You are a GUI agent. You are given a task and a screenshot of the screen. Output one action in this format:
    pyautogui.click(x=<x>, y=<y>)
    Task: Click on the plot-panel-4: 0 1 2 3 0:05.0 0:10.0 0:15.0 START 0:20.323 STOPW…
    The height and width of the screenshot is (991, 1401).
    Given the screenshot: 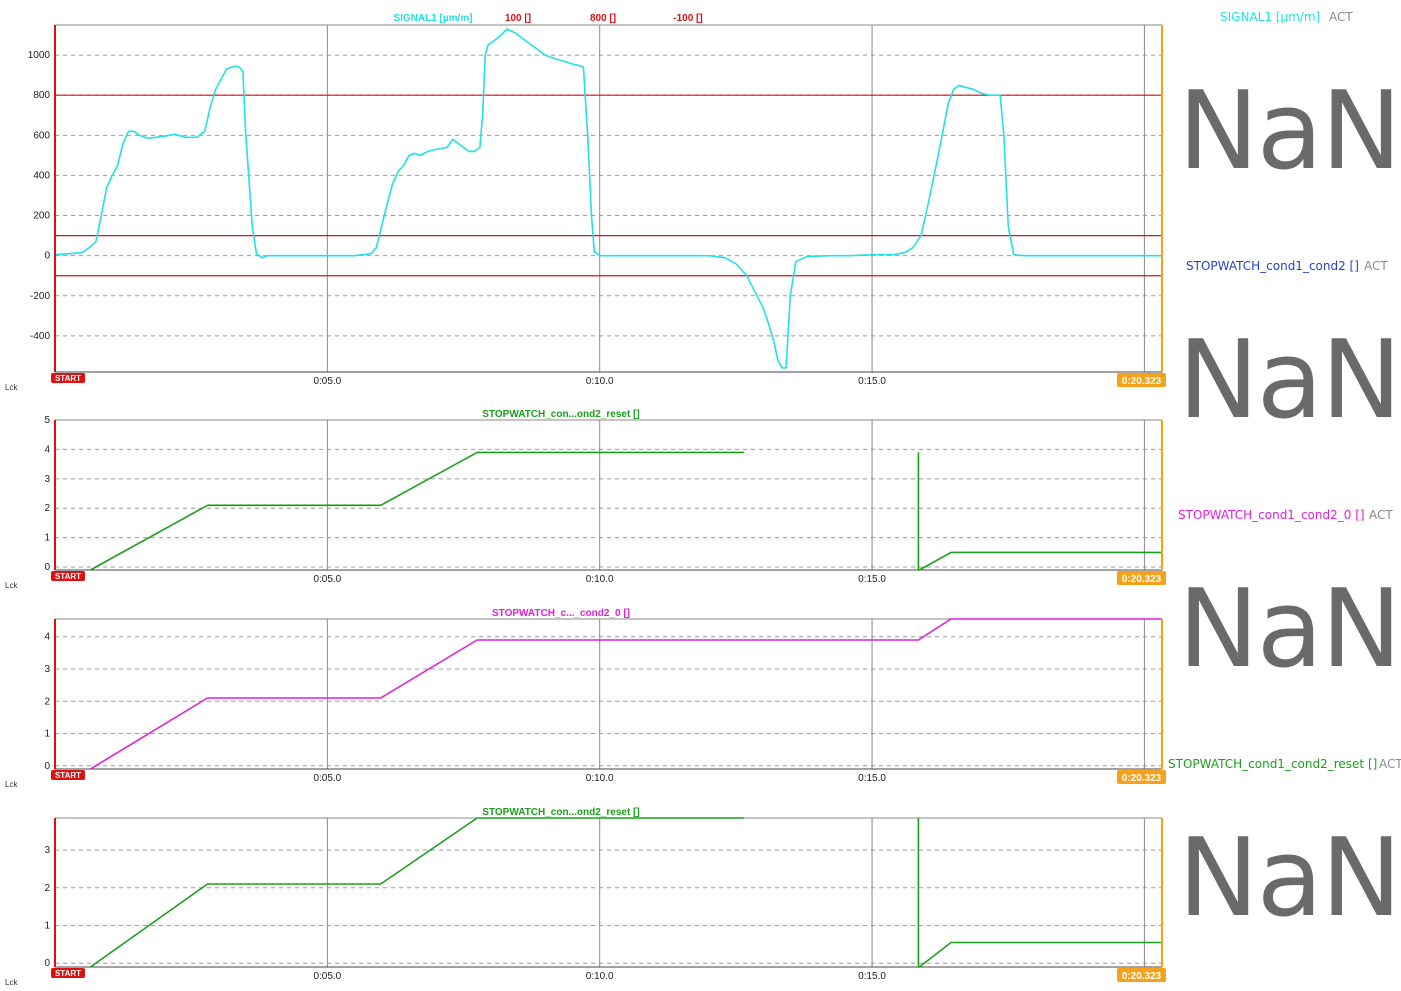 What is the action you would take?
    pyautogui.click(x=605, y=894)
    